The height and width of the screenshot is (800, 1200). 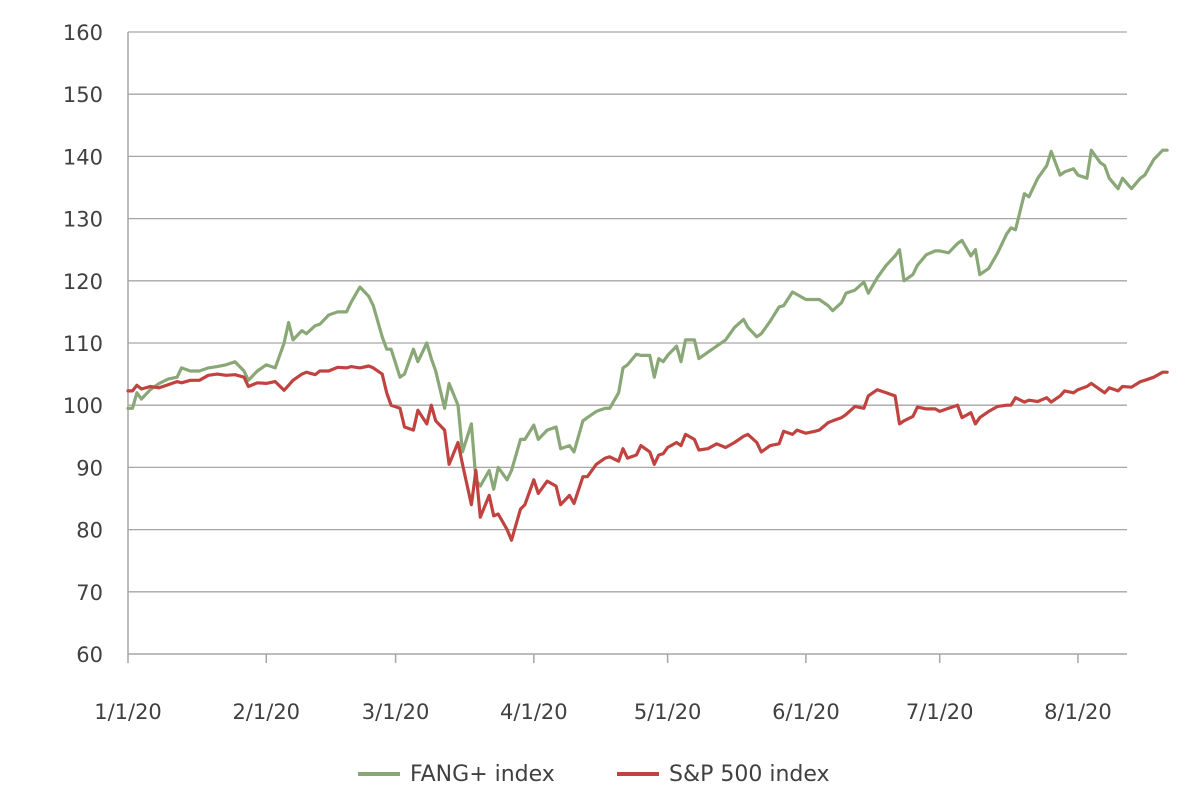 What do you see at coordinates (83, 95) in the screenshot?
I see `y-tick-label: 150` at bounding box center [83, 95].